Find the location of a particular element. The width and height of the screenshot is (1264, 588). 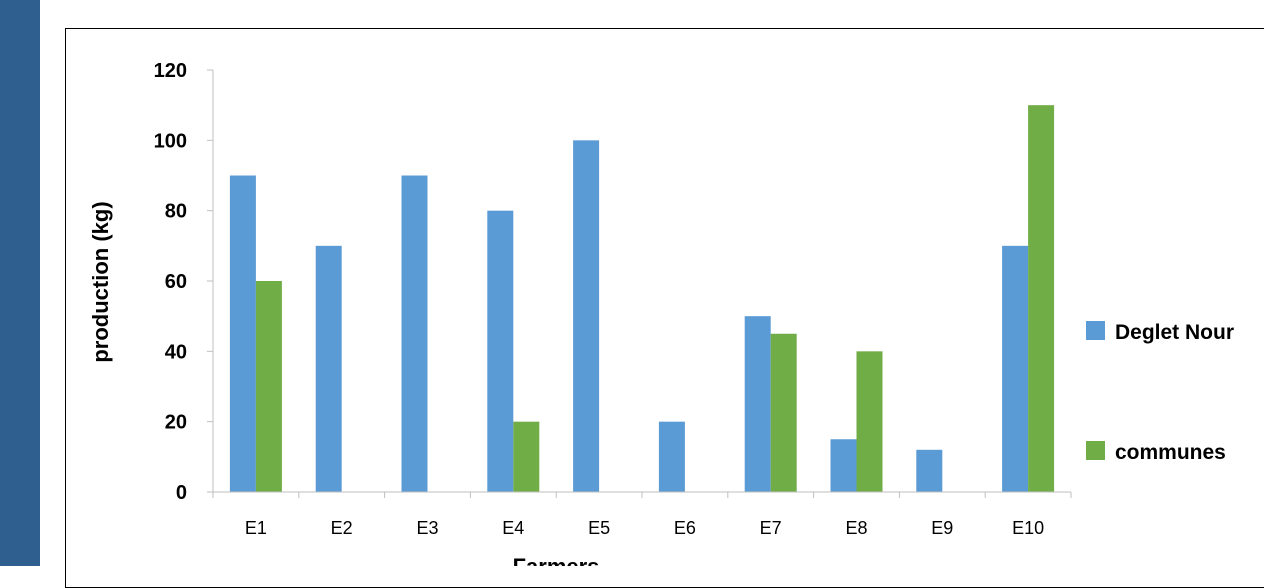

x-category-label: E7 is located at coordinates (771, 528).